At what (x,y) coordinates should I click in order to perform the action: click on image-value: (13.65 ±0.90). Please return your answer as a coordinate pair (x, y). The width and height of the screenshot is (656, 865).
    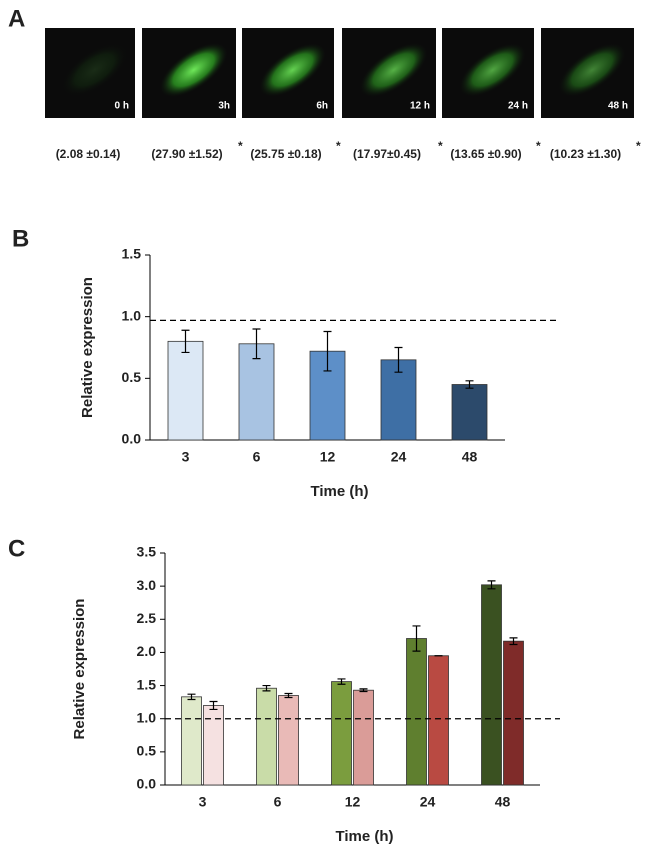
    Looking at the image, I should click on (485, 154).